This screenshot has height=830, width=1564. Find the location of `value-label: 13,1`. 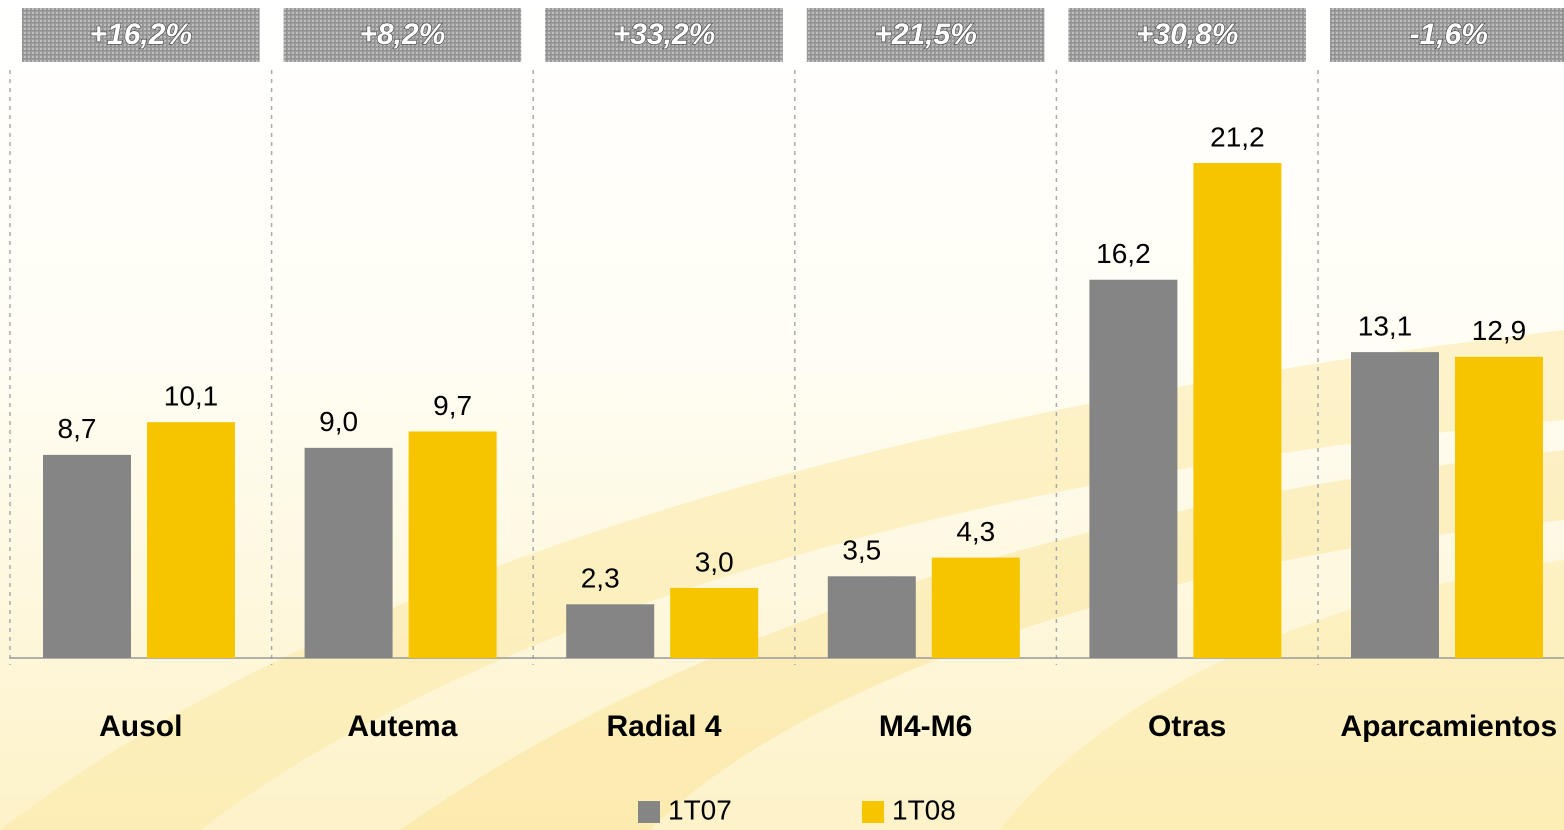

value-label: 13,1 is located at coordinates (1385, 326).